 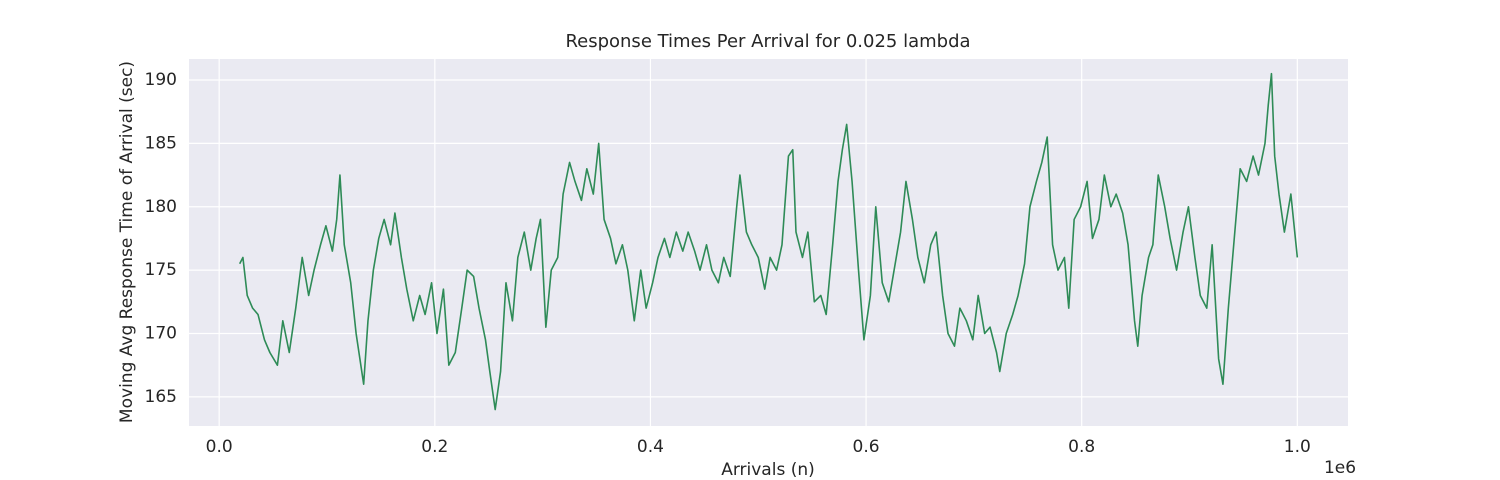 What do you see at coordinates (161, 333) in the screenshot?
I see `y-tick-label: 170` at bounding box center [161, 333].